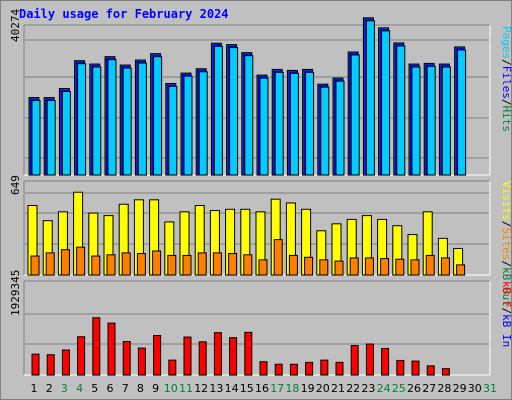 This screenshot has height=400, width=512. Describe the element at coordinates (444, 388) in the screenshot. I see `day-label: 28` at that location.